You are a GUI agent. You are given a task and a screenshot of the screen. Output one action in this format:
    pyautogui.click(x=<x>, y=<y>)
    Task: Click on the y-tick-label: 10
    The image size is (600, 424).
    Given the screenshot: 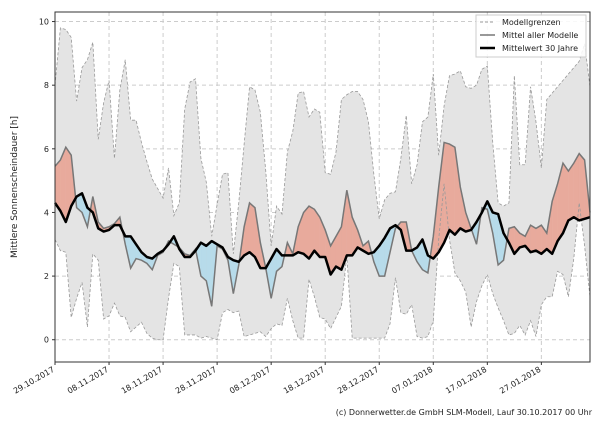 What is the action you would take?
    pyautogui.click(x=44, y=22)
    